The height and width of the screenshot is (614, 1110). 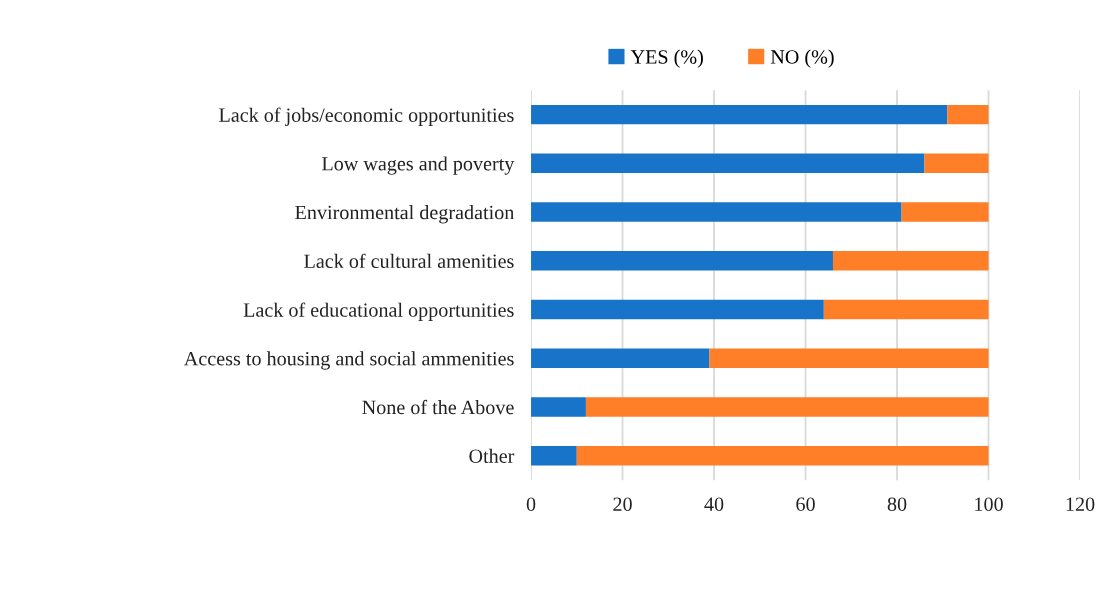 I want to click on y-tick-label: Other, so click(x=492, y=455).